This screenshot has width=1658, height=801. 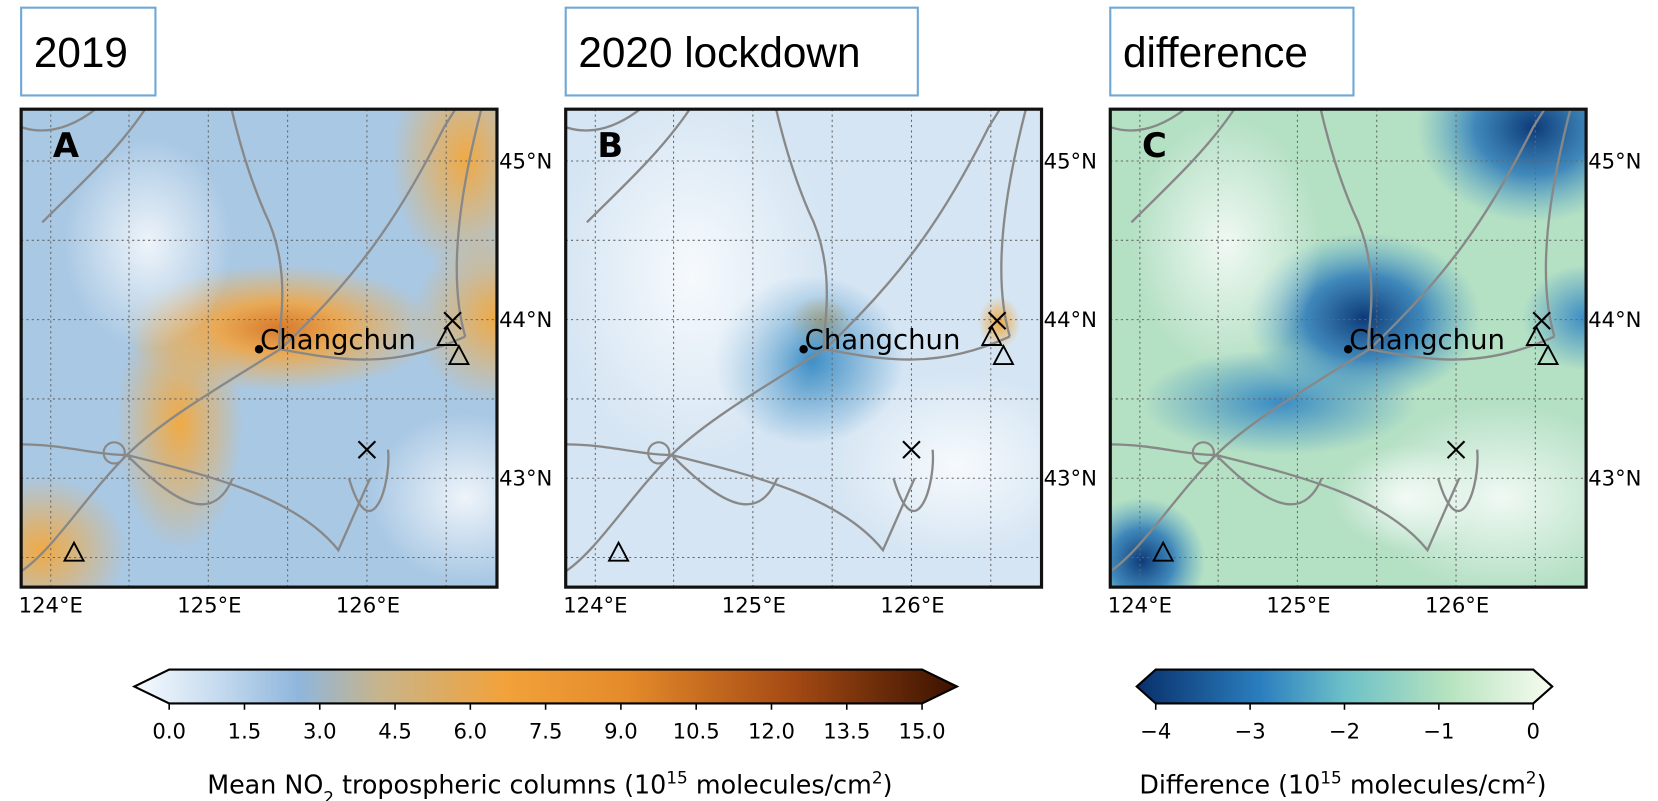 I want to click on colorbar-tick-label: 13.5, so click(x=846, y=730).